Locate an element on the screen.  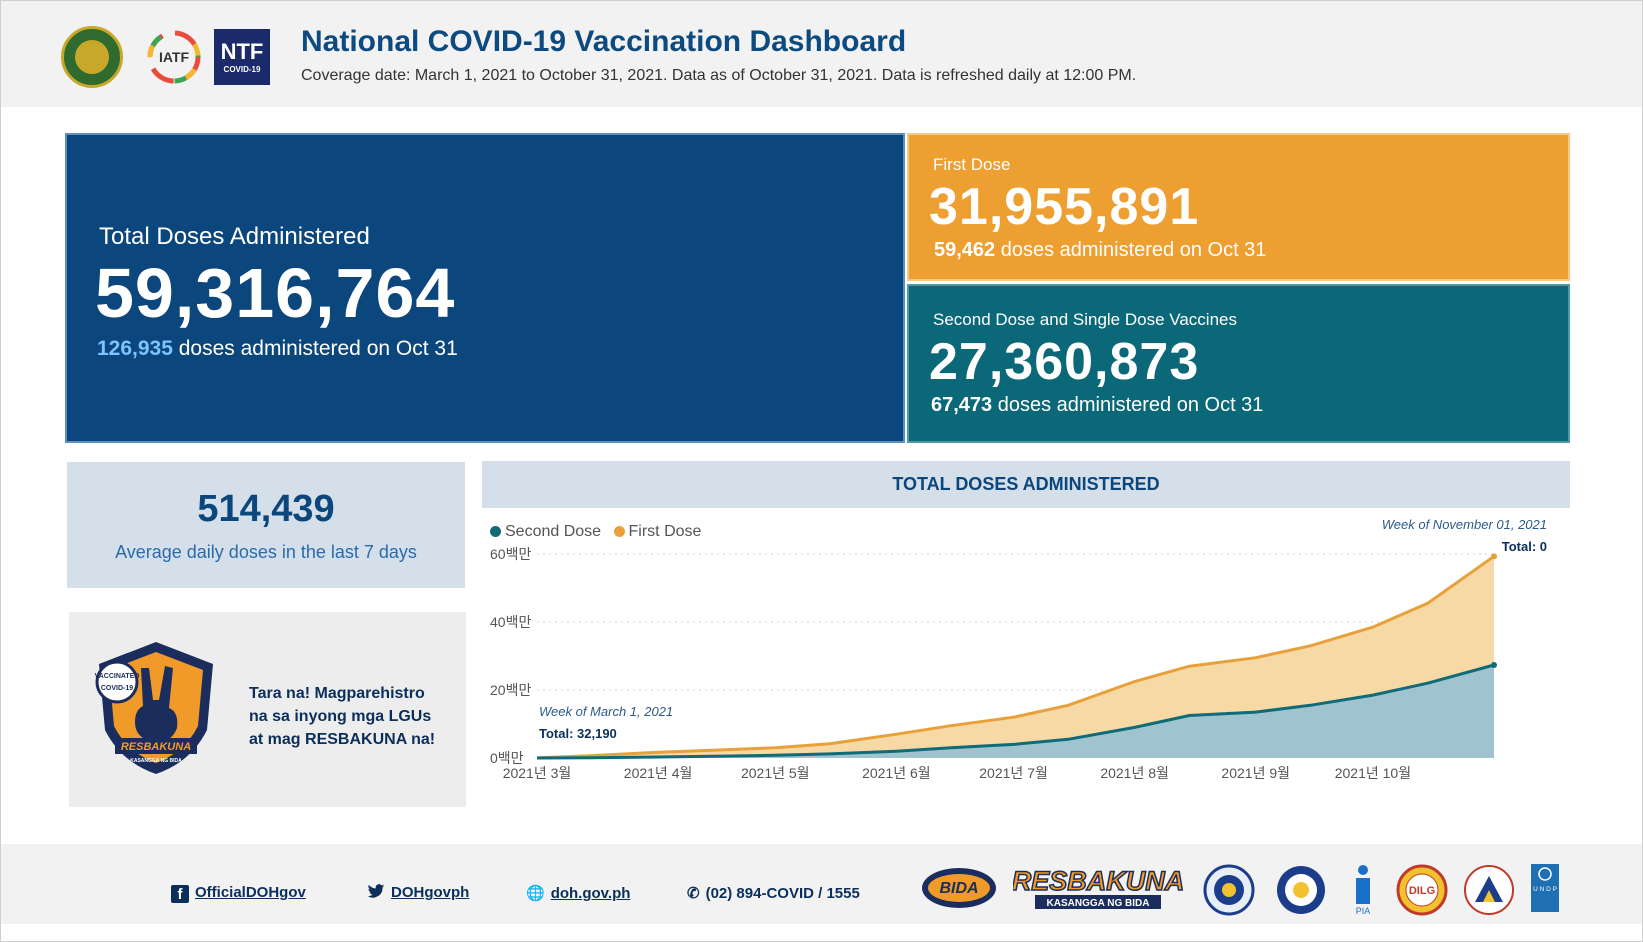
second-dose-value: 27,360,873 is located at coordinates (1064, 362).